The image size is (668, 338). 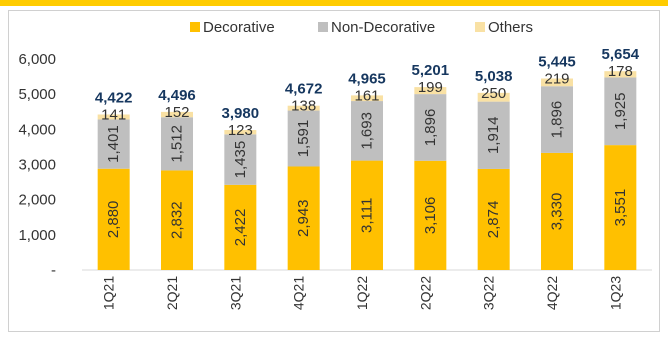 I want to click on total-label: 5,201, so click(x=431, y=70).